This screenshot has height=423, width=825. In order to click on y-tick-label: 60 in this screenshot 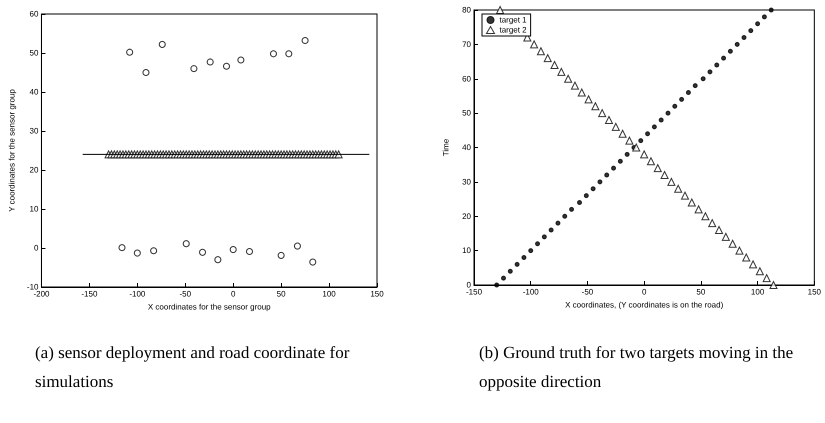, I will do `click(35, 14)`.